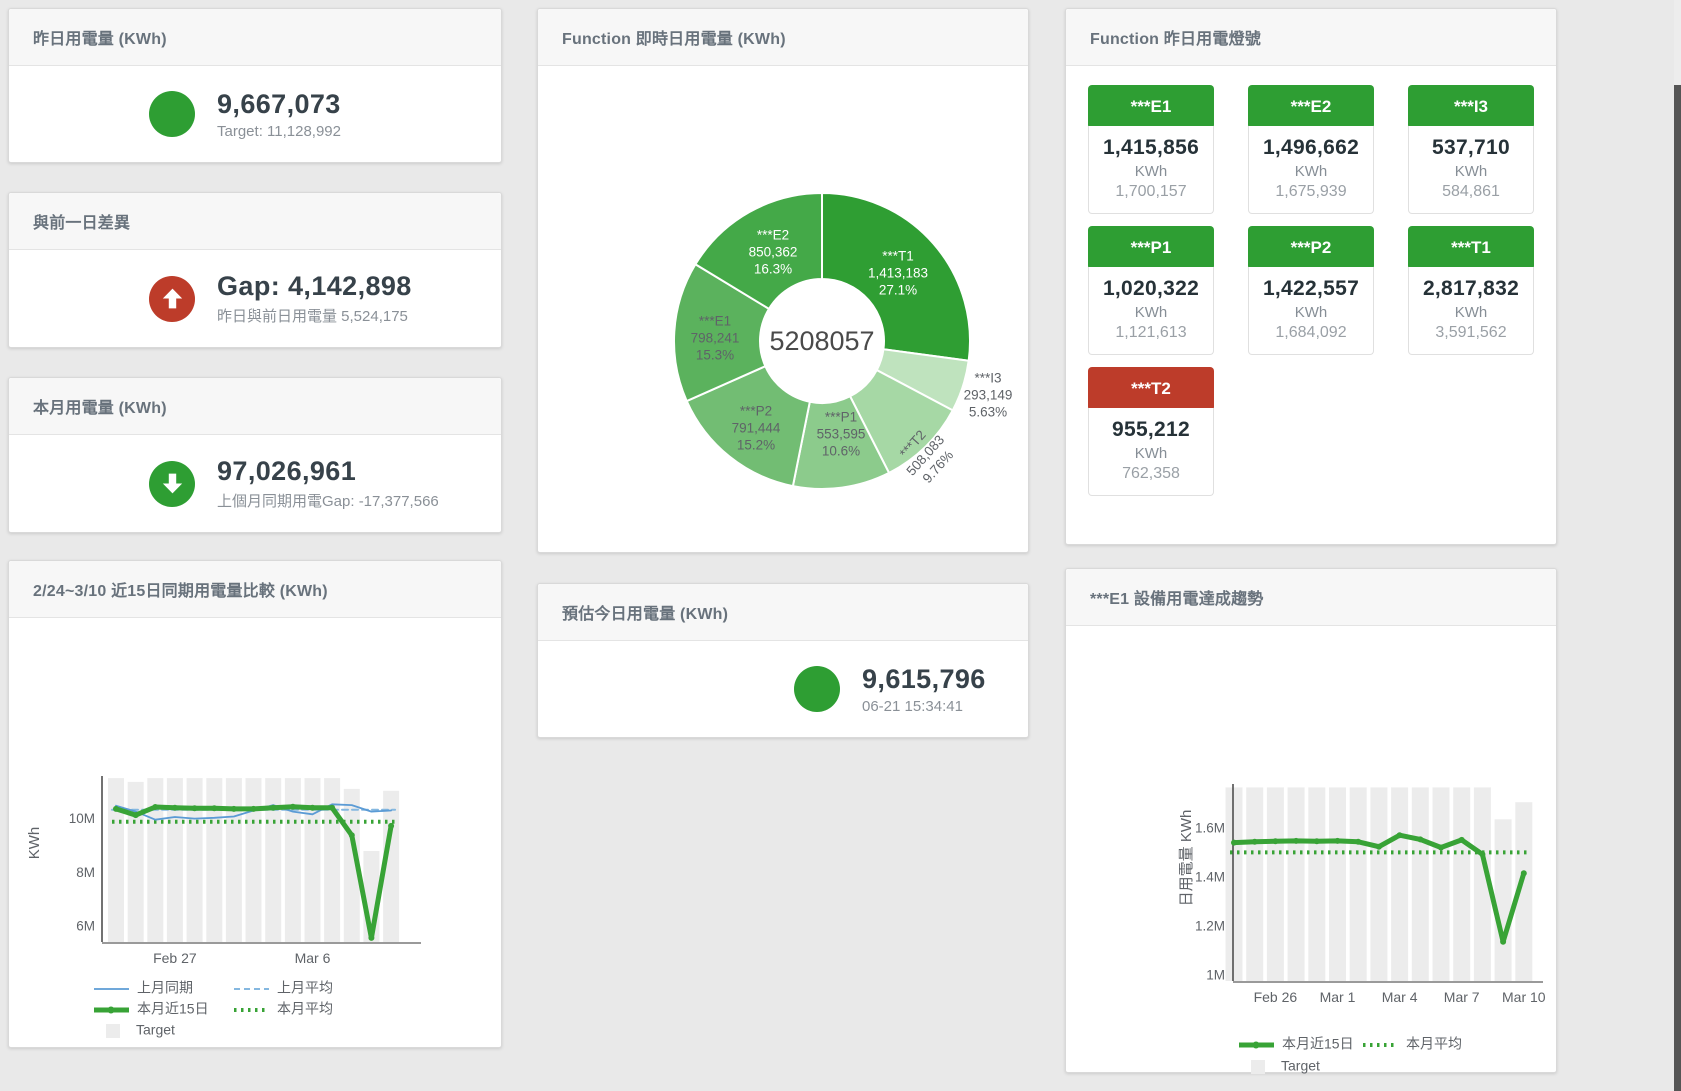 The image size is (1681, 1091). What do you see at coordinates (988, 395) in the screenshot?
I see `pie-label-I3: ***I3 293,149 5.63%` at bounding box center [988, 395].